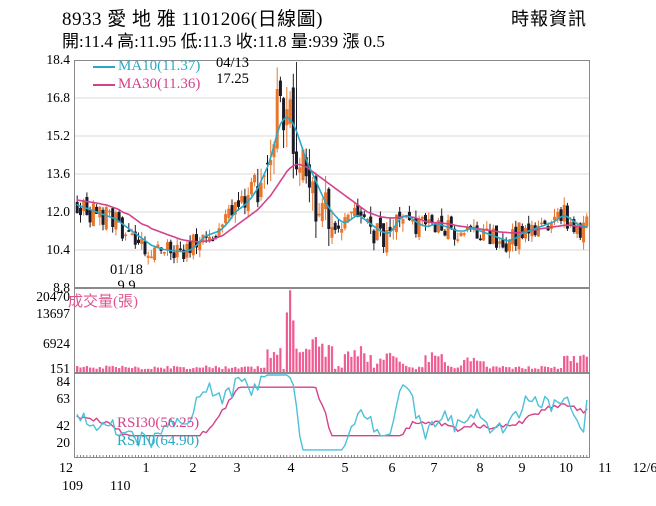  I want to click on x-axis-tick: 4, so click(291, 468).